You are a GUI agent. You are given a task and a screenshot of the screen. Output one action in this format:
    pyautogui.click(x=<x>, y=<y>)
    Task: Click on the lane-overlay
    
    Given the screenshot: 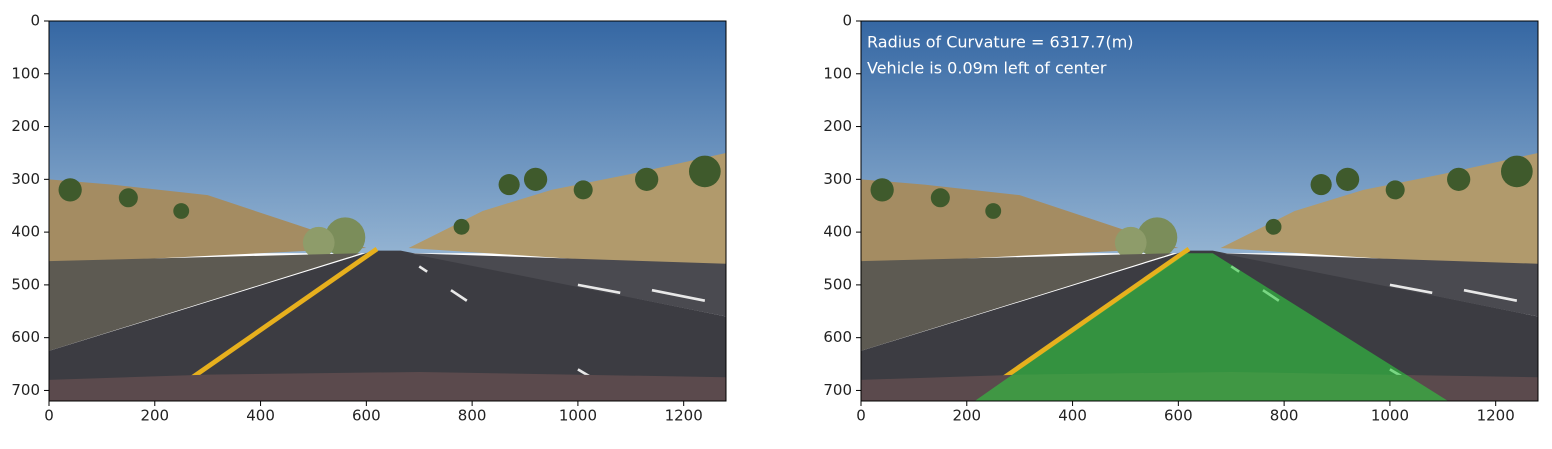 What is the action you would take?
    pyautogui.click(x=1211, y=327)
    